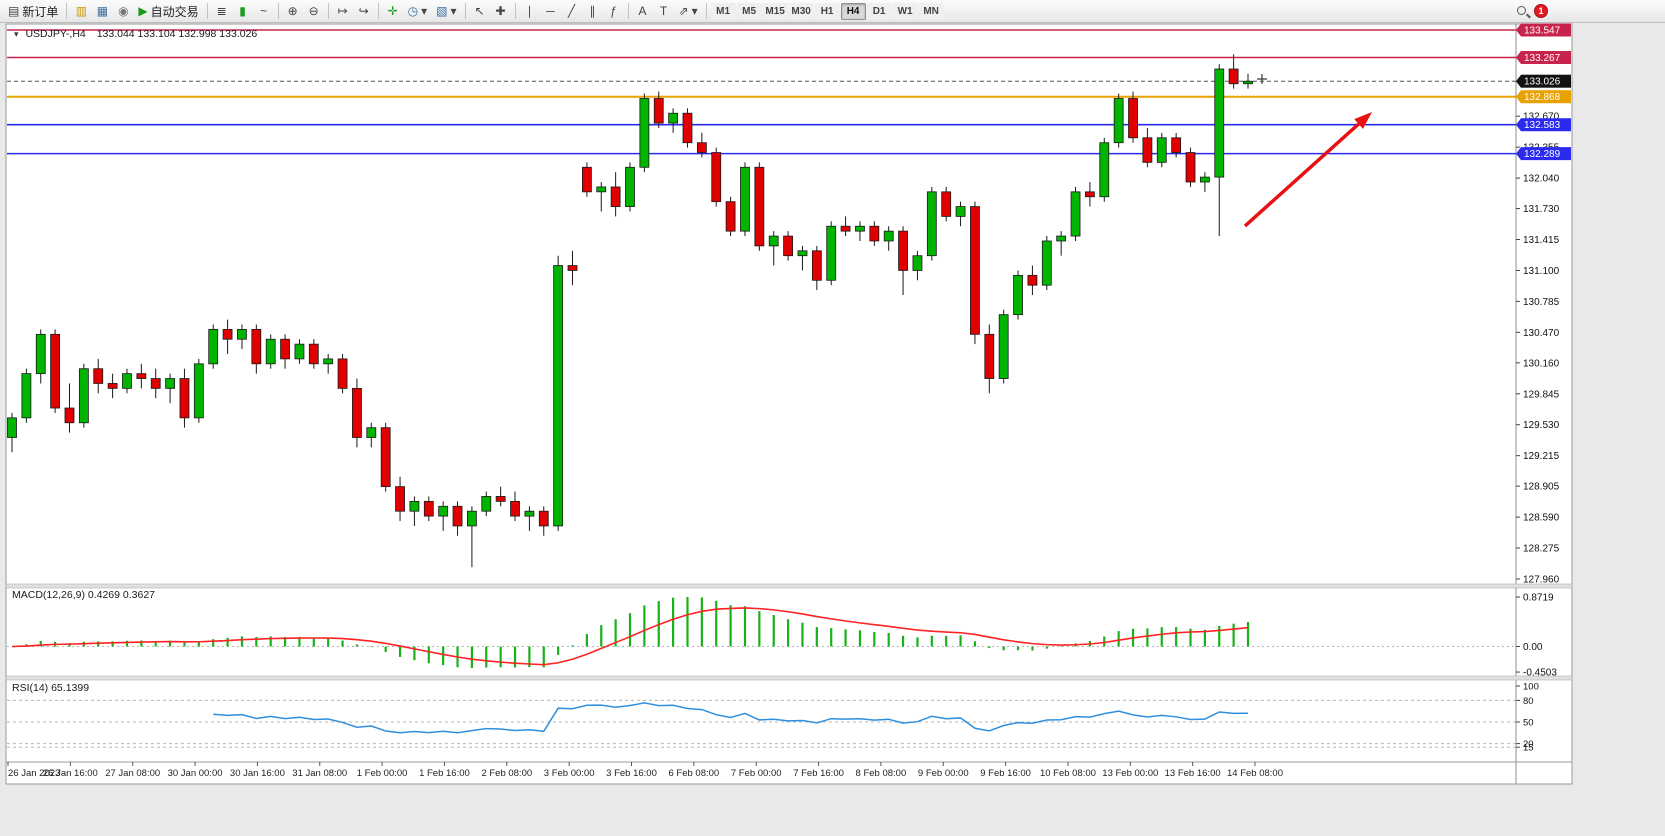 Image resolution: width=1665 pixels, height=836 pixels. What do you see at coordinates (16, 34) in the screenshot?
I see `collapse-icon: ▾` at bounding box center [16, 34].